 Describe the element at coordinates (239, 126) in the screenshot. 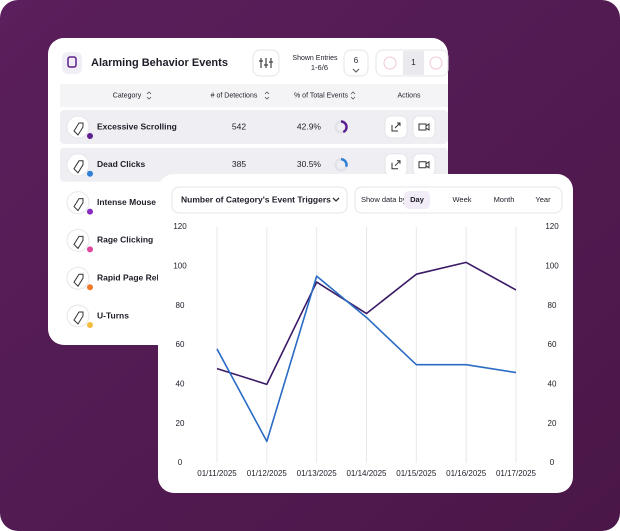

I see `detections: 542` at that location.